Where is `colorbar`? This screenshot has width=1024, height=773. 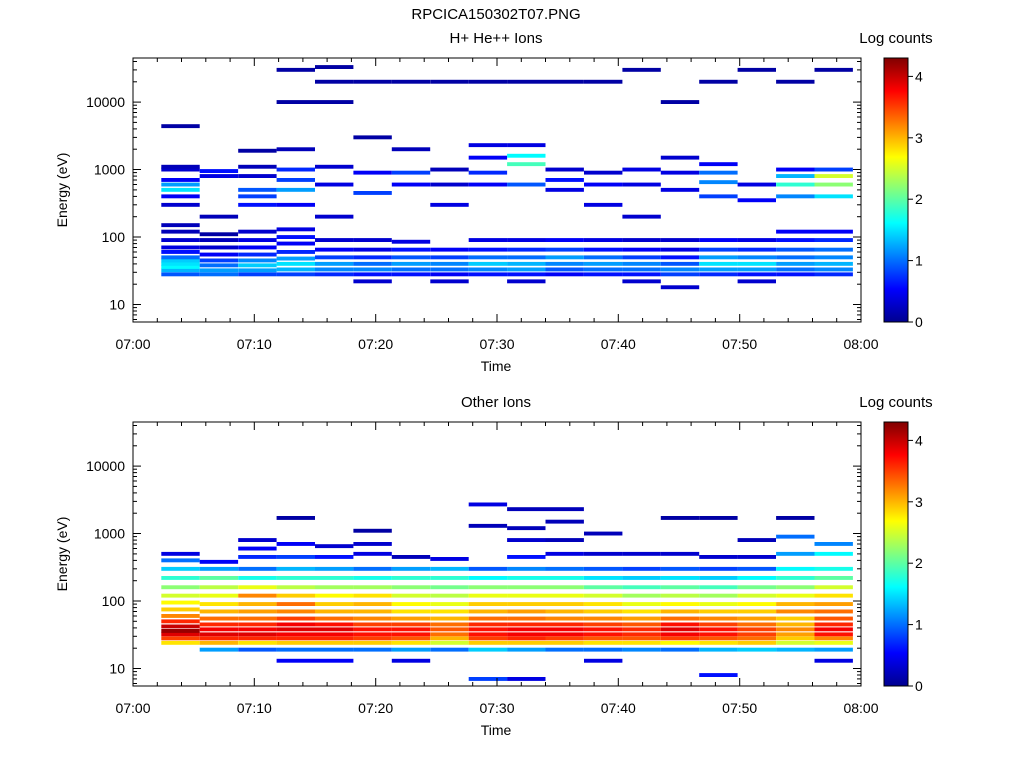
colorbar is located at coordinates (896, 190).